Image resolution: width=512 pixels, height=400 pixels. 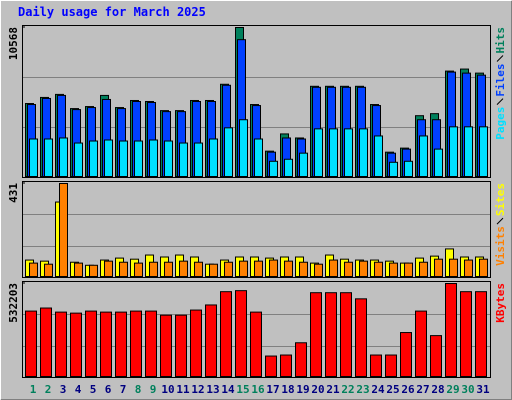 I want to click on x-tick-label: 25, so click(x=392, y=389).